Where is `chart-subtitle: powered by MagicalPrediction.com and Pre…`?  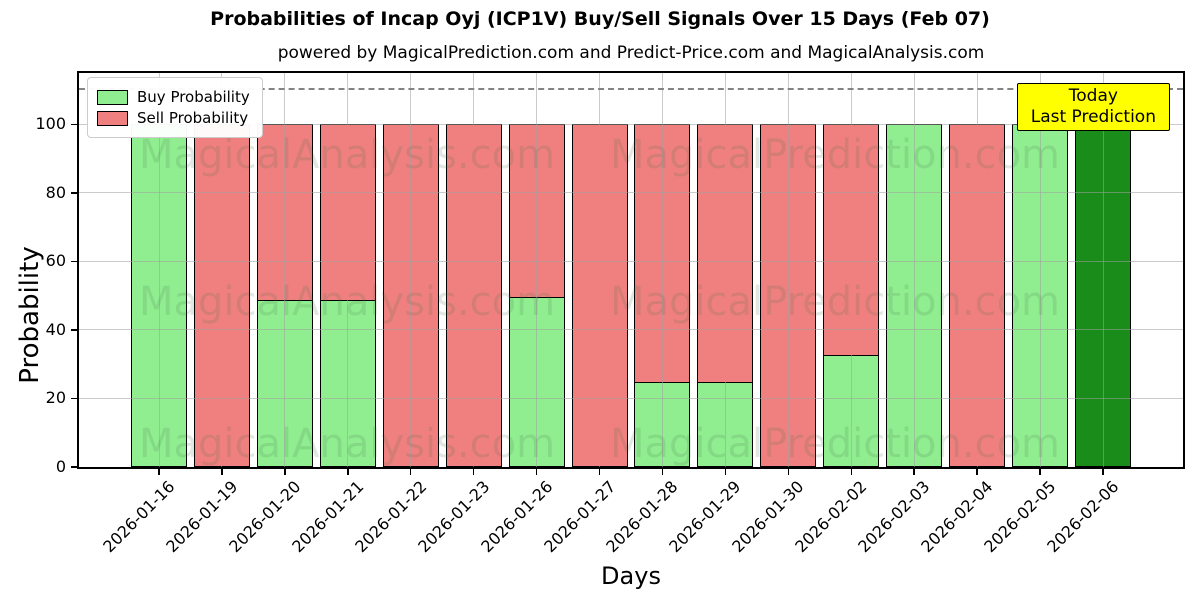
chart-subtitle: powered by MagicalPrediction.com and Pre… is located at coordinates (631, 53).